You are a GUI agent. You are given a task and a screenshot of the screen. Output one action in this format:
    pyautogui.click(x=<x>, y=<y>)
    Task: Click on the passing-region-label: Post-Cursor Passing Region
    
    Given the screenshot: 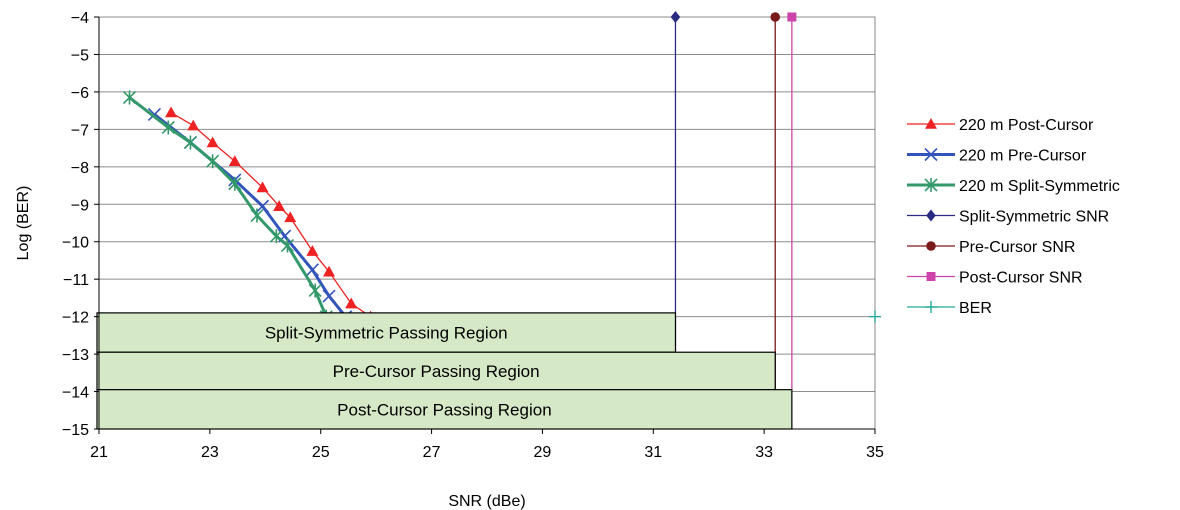 What is the action you would take?
    pyautogui.click(x=444, y=409)
    